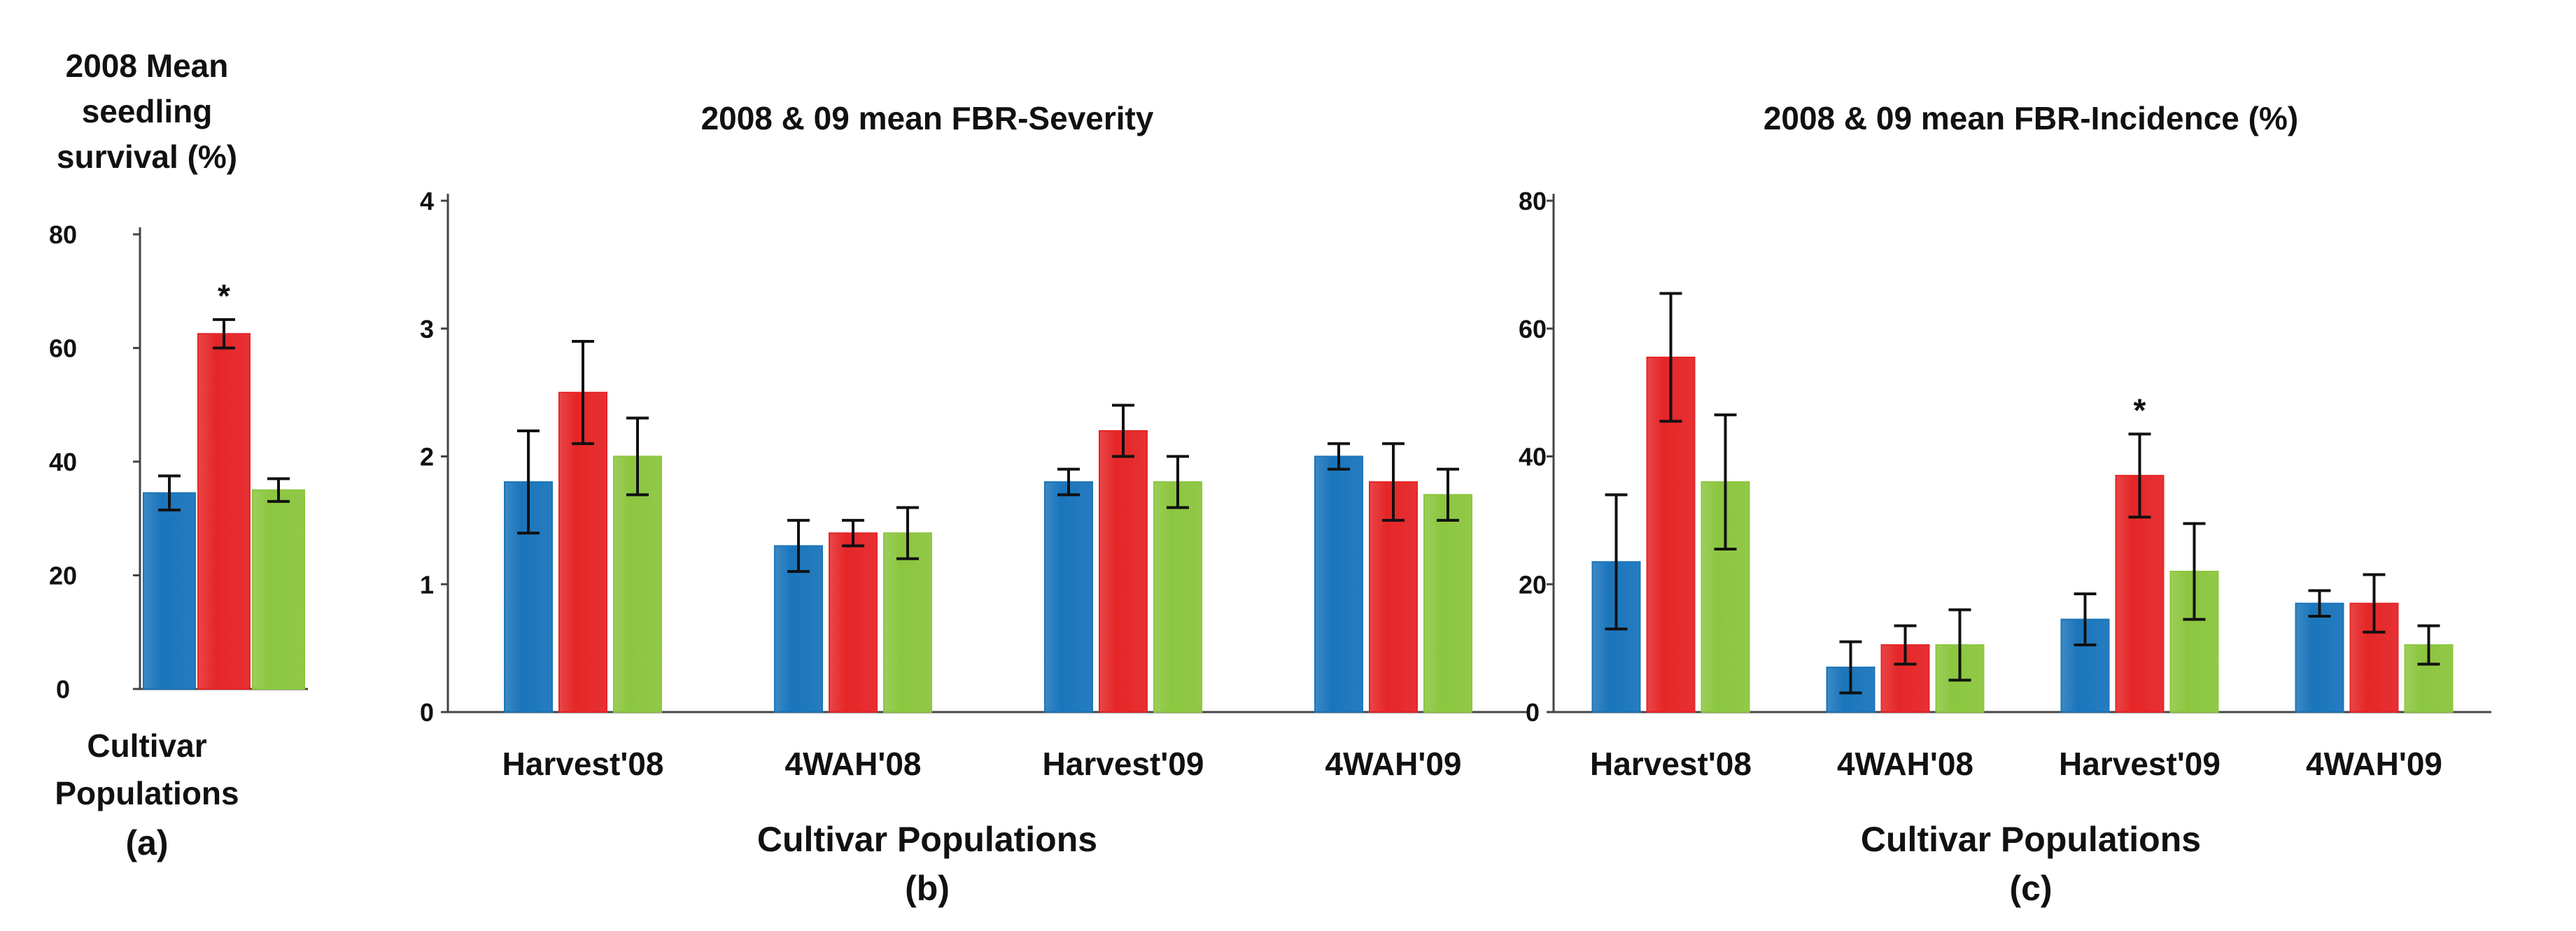 This screenshot has width=2576, height=931. Describe the element at coordinates (63, 576) in the screenshot. I see `chart-a-y-tick-label: 20` at that location.